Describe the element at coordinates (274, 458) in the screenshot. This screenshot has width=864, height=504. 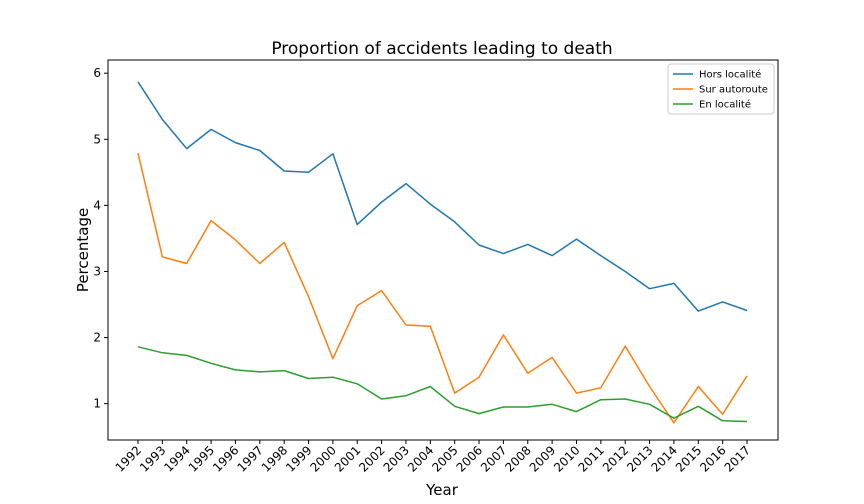
I see `x-tick-label: 1998` at that location.